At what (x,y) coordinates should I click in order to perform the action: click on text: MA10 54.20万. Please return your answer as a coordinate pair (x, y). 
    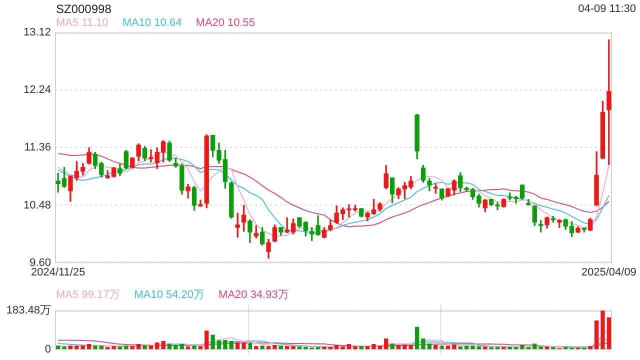
    Looking at the image, I should click on (169, 295).